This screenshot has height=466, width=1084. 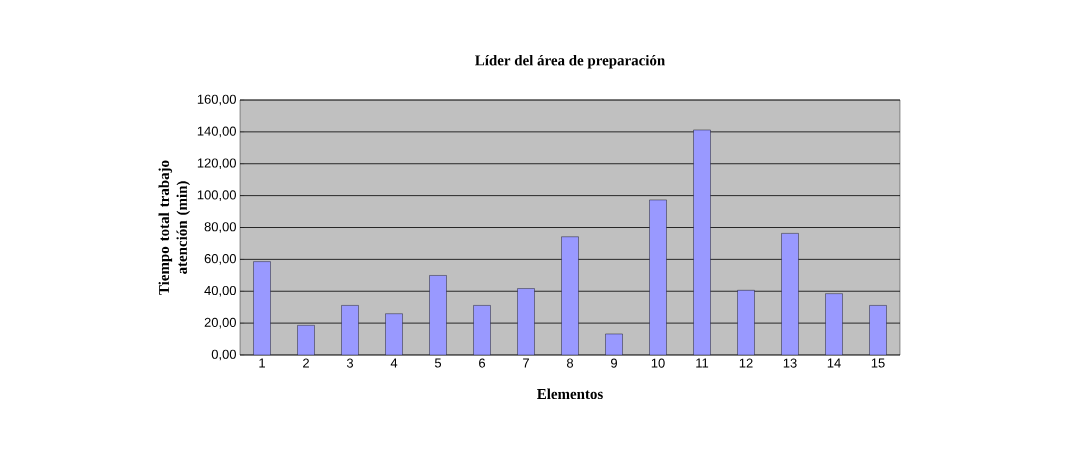 What do you see at coordinates (570, 394) in the screenshot?
I see `x-axis-title: Elementos` at bounding box center [570, 394].